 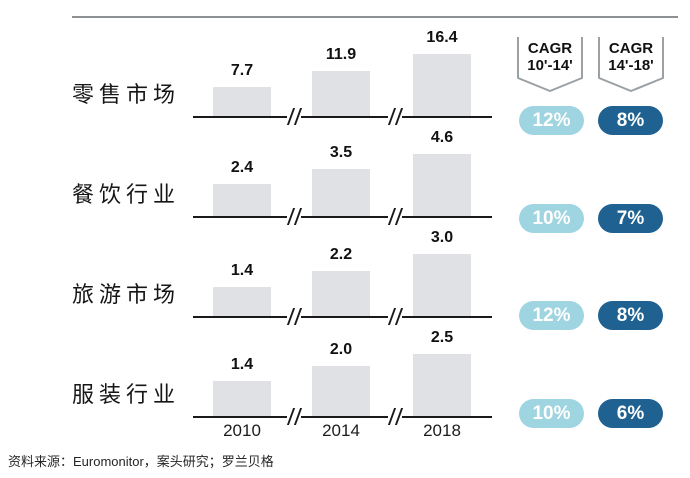 I want to click on bar-group: 2.5, so click(x=442, y=372).